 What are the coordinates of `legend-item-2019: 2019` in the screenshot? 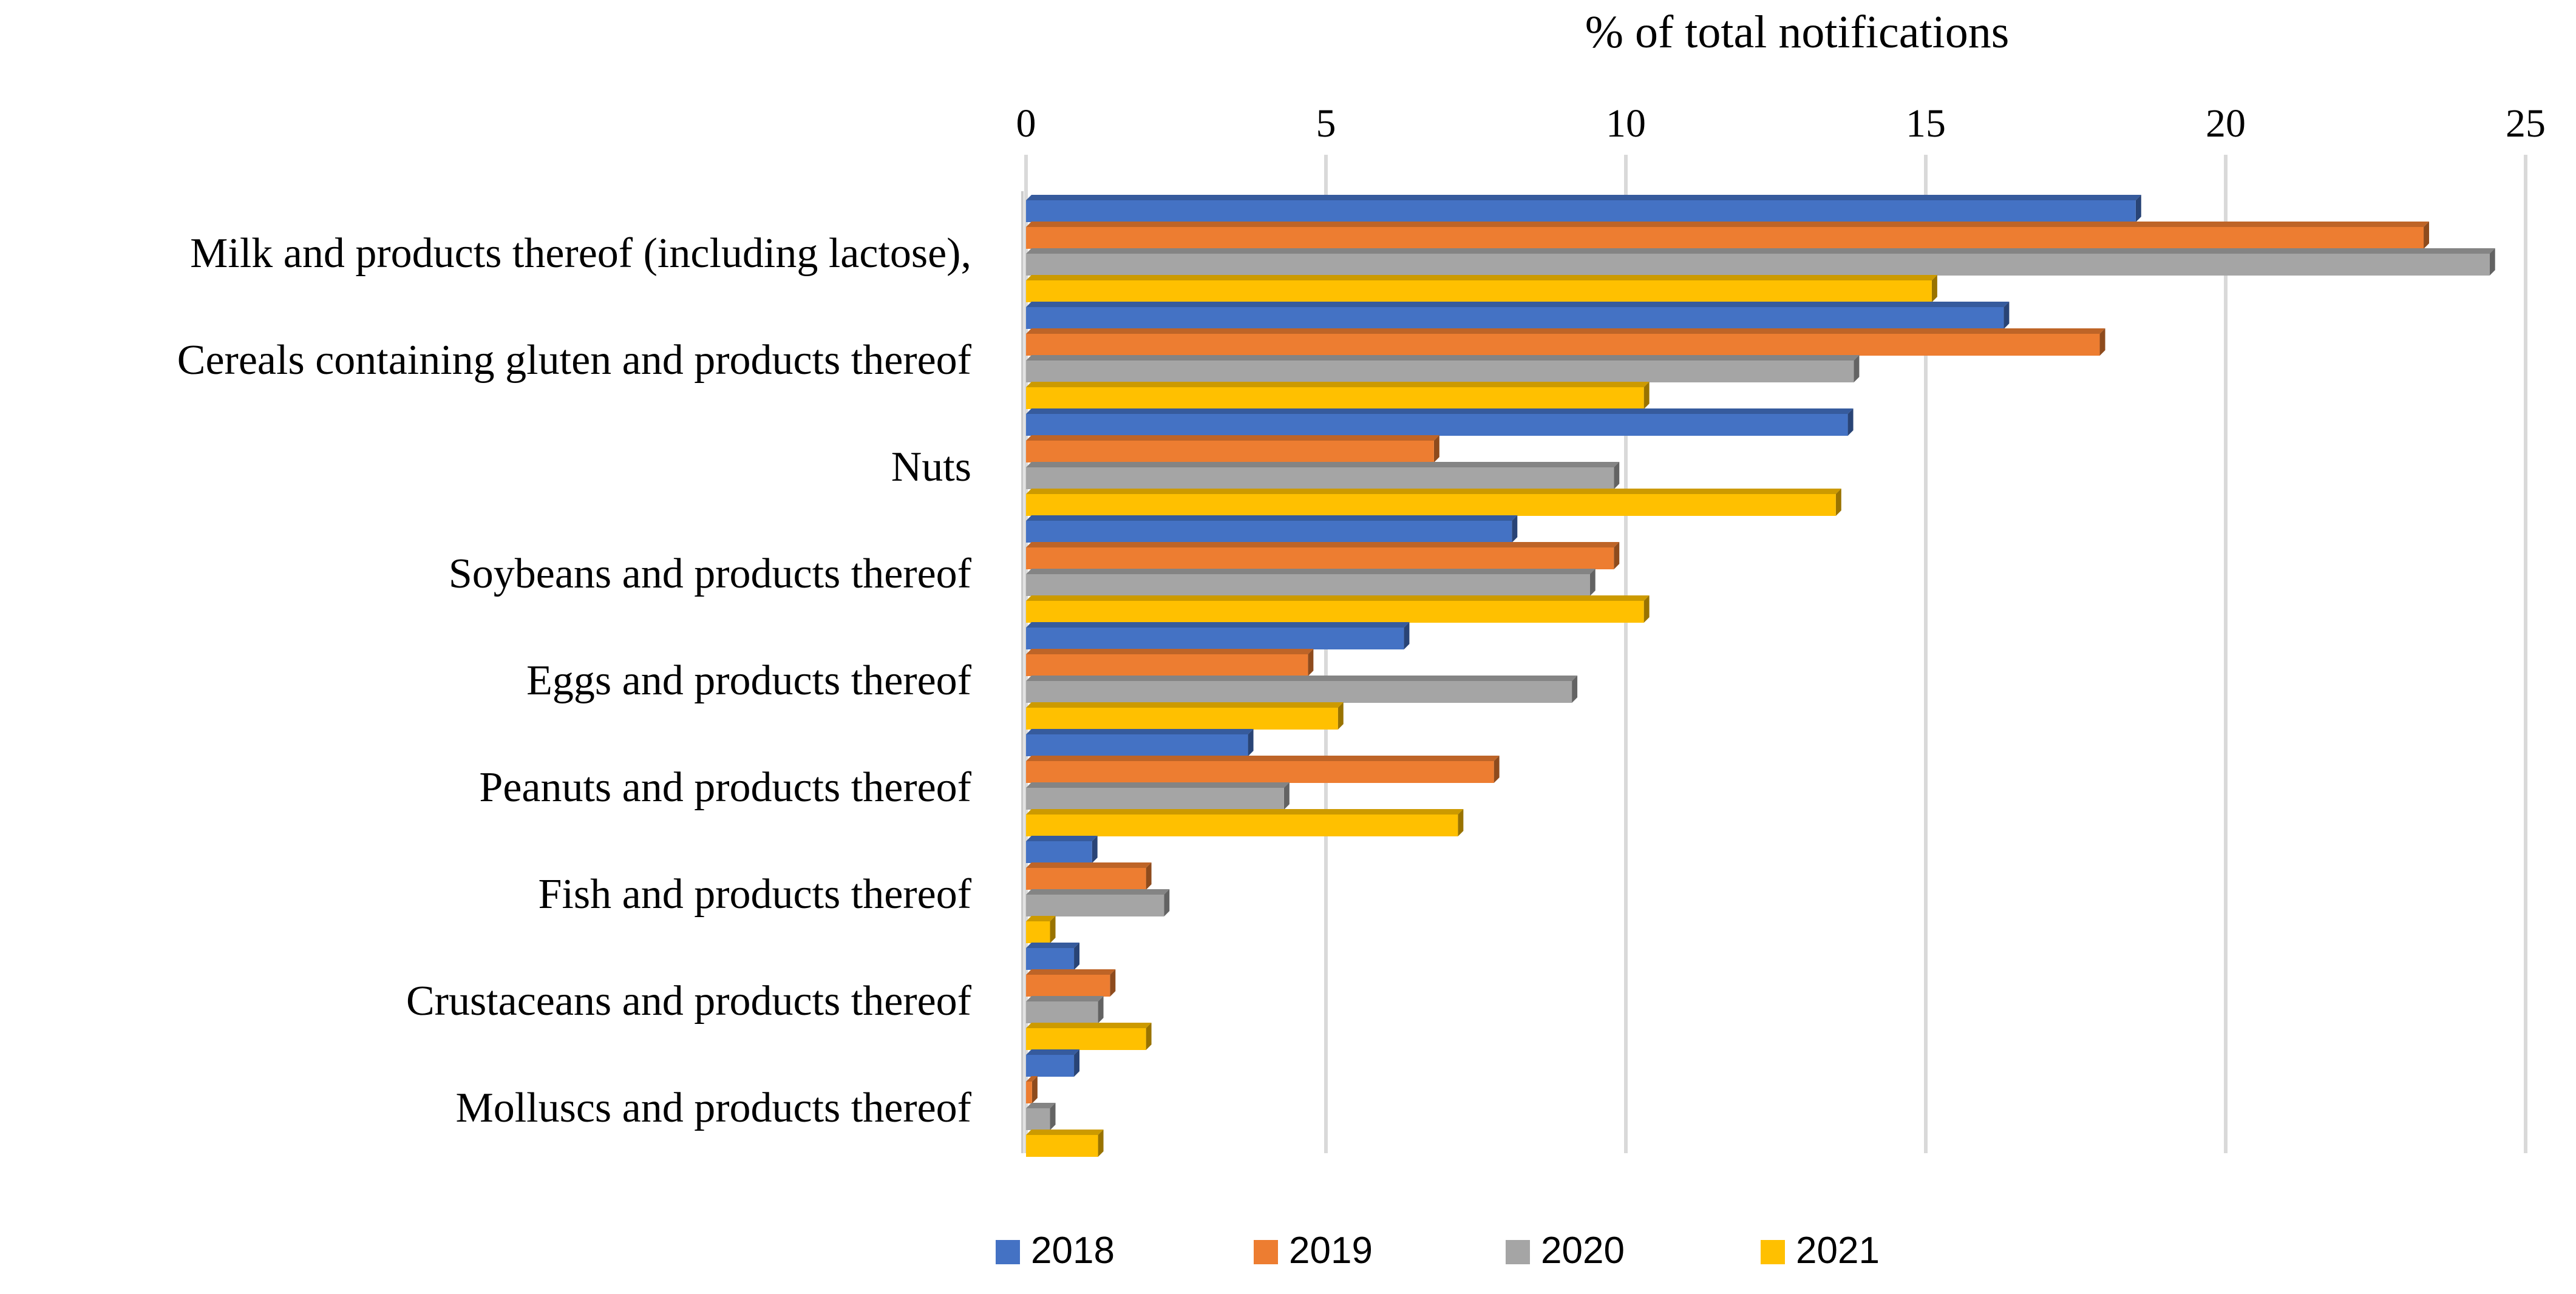 It's located at (1313, 1251).